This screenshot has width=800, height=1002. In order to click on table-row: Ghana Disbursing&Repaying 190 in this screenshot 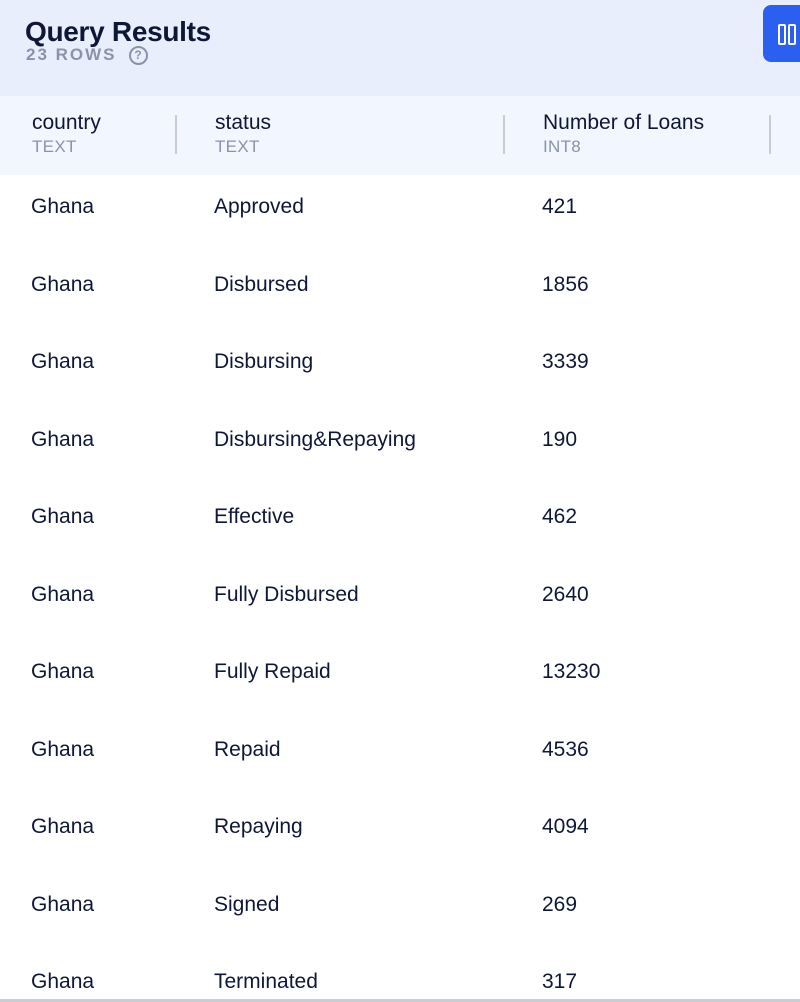, I will do `click(400, 447)`.